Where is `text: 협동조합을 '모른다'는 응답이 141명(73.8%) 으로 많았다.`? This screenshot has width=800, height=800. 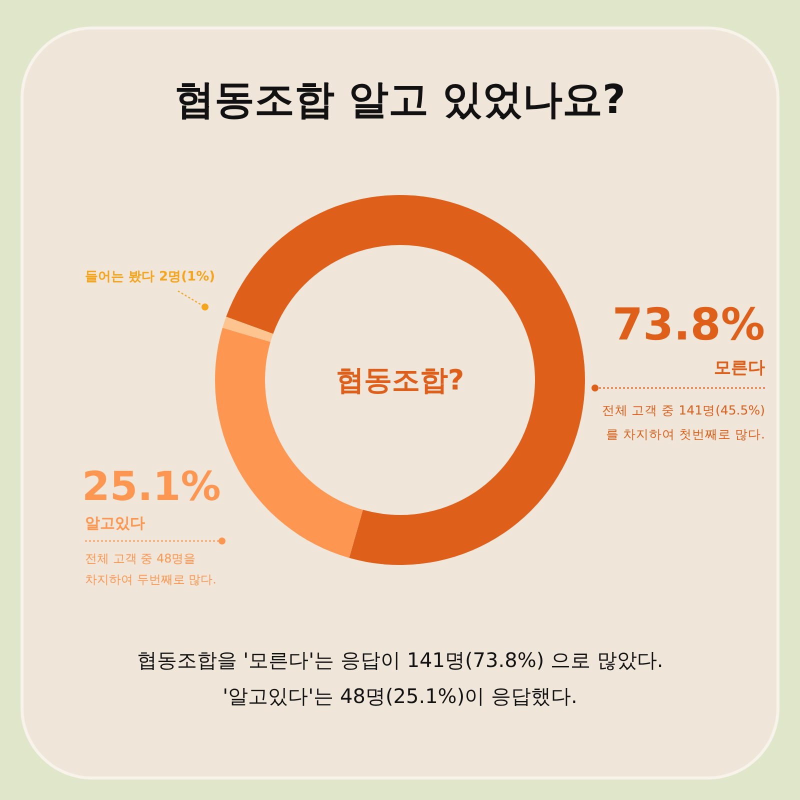
text: 협동조합을 '모른다'는 응답이 141명(73.8%) 으로 많았다. is located at coordinates (400, 660).